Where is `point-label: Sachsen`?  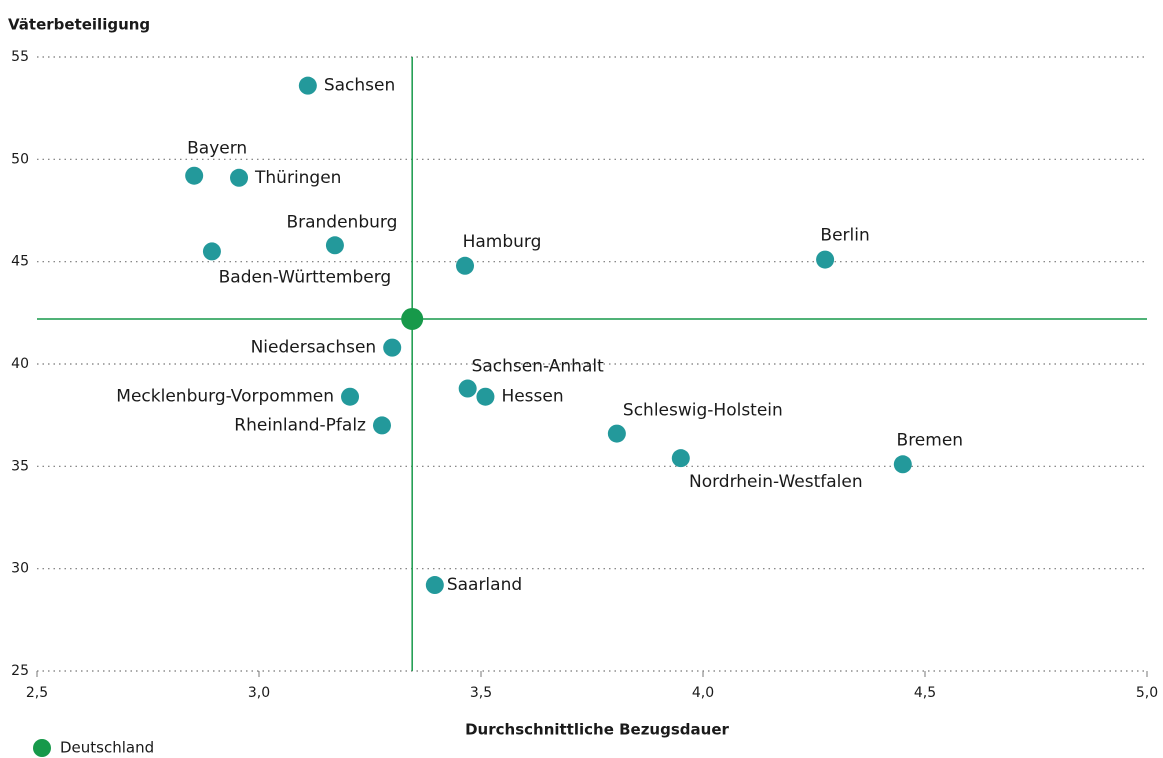
point-label: Sachsen is located at coordinates (359, 86).